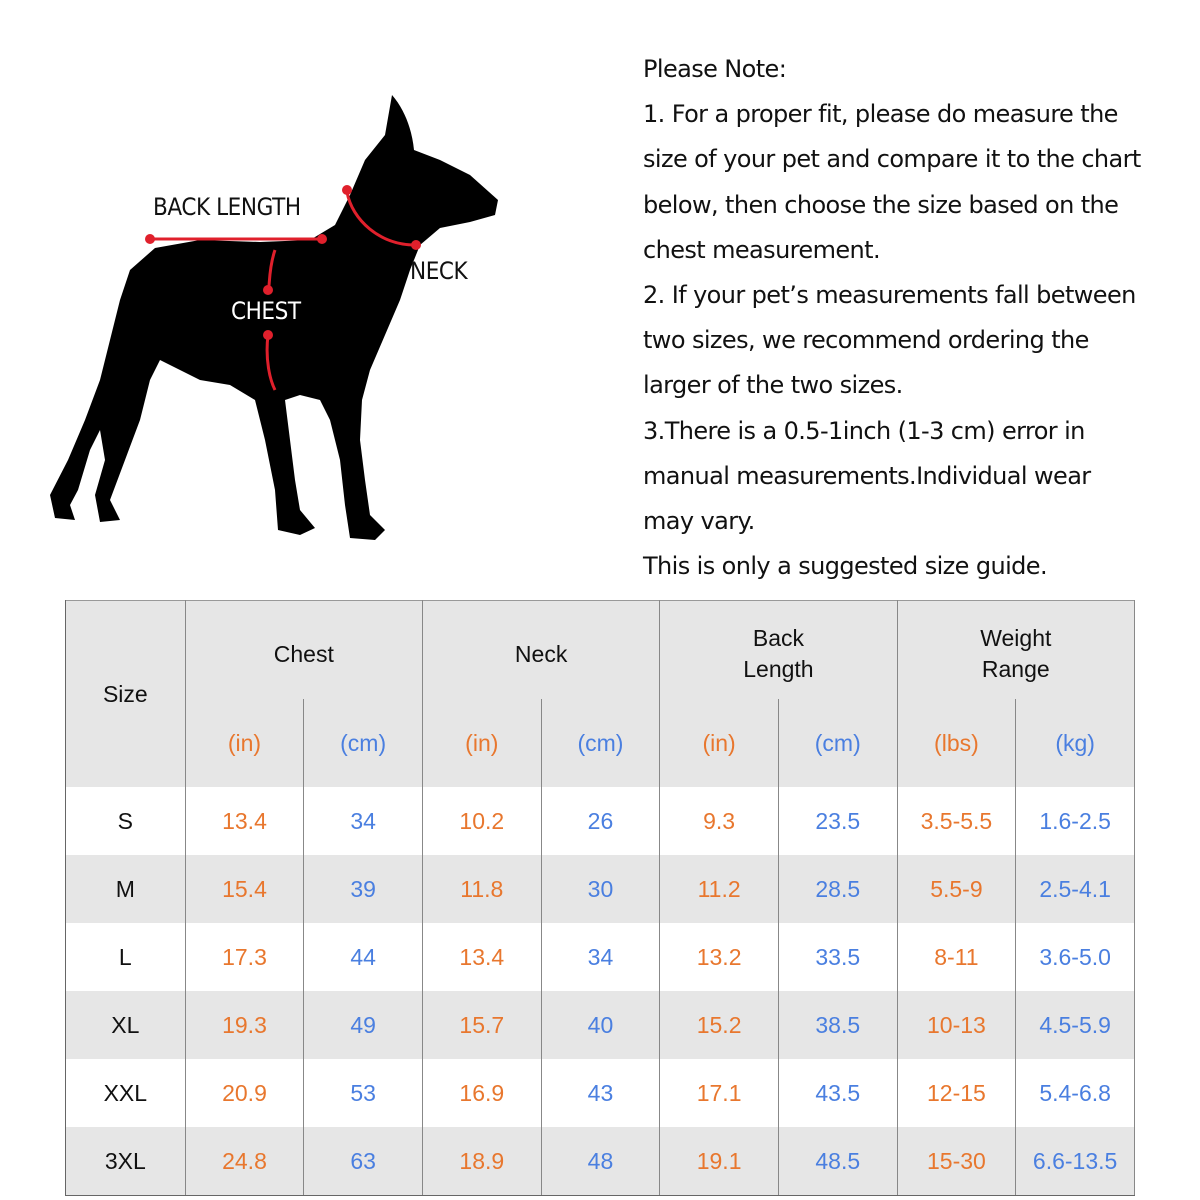 The width and height of the screenshot is (1200, 1200). Describe the element at coordinates (481, 1025) in the screenshot. I see `value-cell: 15.7` at that location.